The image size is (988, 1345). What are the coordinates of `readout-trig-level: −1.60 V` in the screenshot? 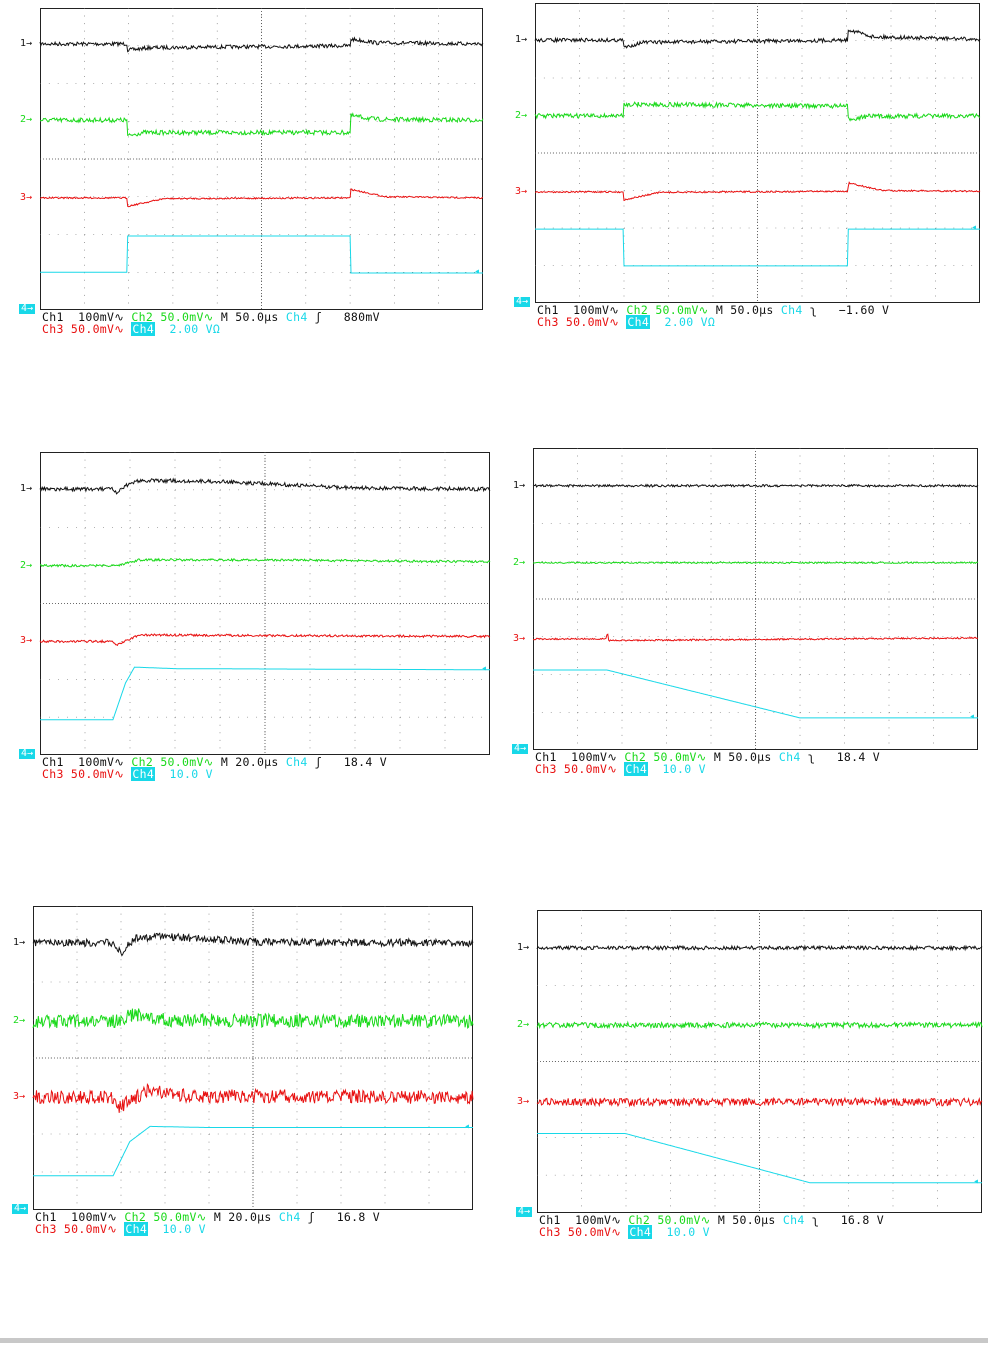 It's located at (864, 310).